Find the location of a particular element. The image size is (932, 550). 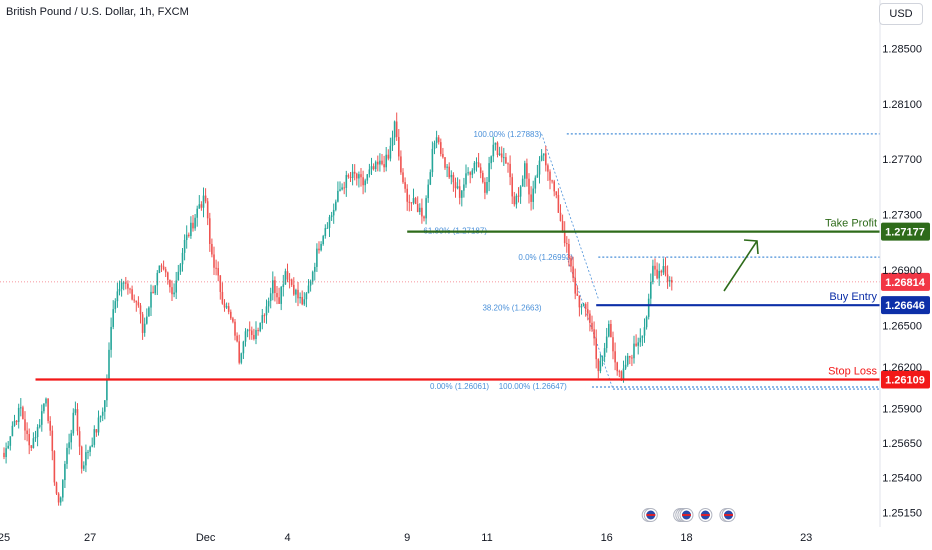

buy-entry-price-tag is located at coordinates (905, 305).